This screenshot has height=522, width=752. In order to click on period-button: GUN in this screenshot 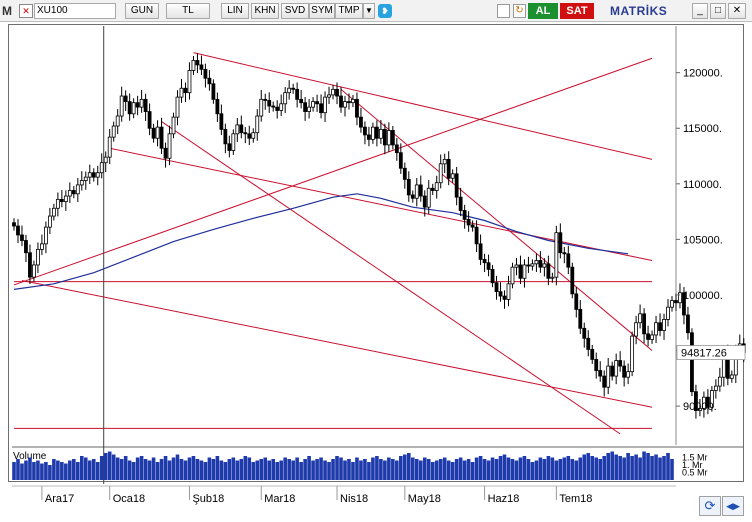, I will do `click(142, 11)`.